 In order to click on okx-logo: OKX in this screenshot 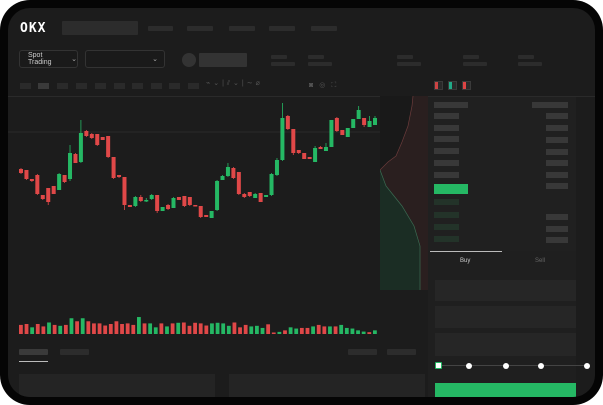, I will do `click(33, 28)`.